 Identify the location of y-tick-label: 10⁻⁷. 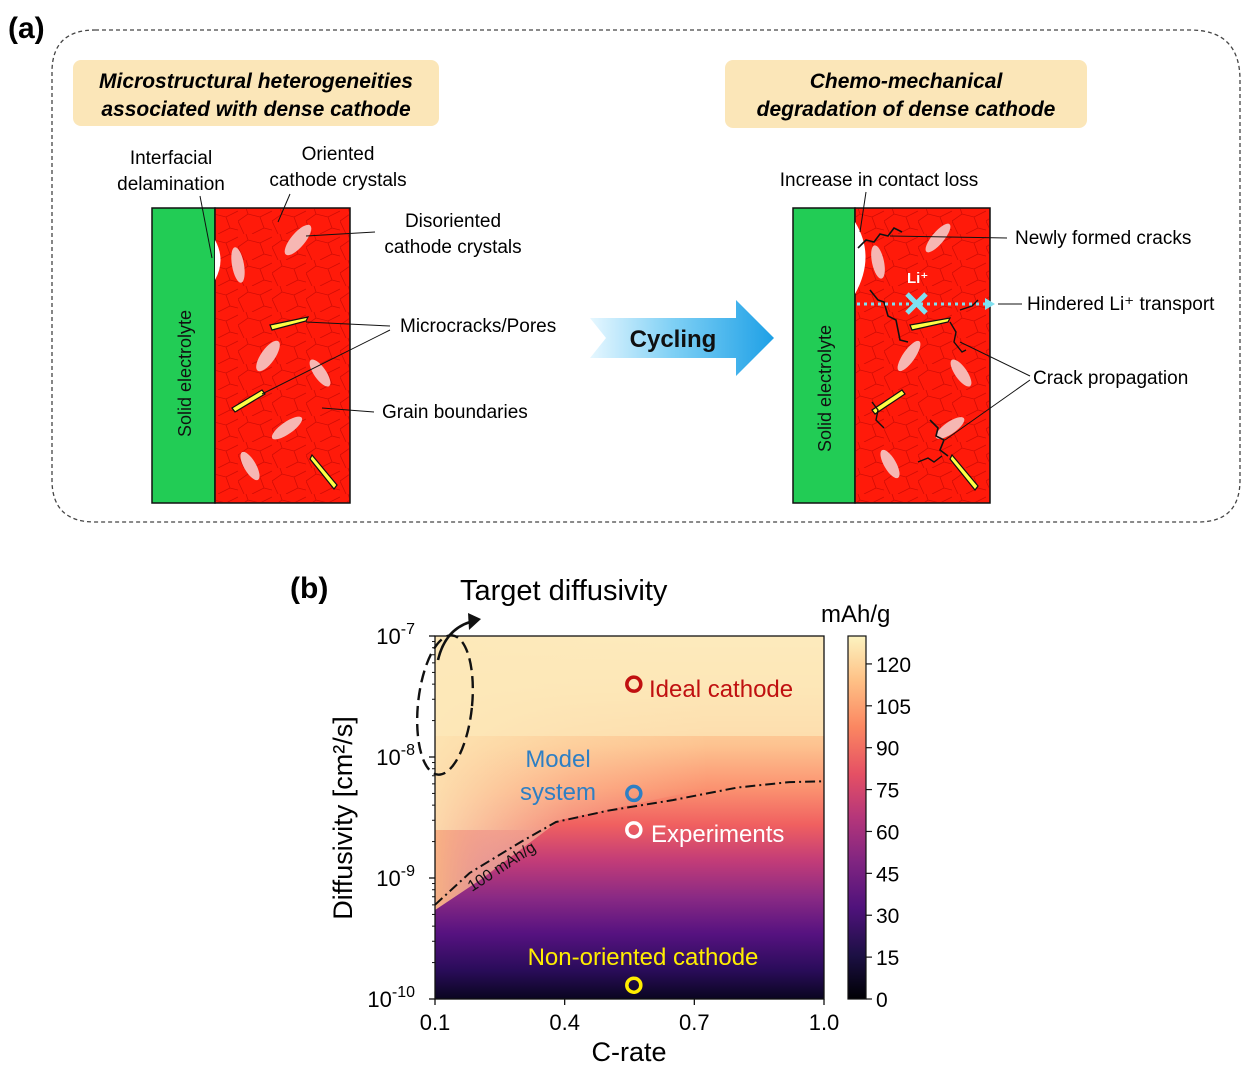
(395, 635).